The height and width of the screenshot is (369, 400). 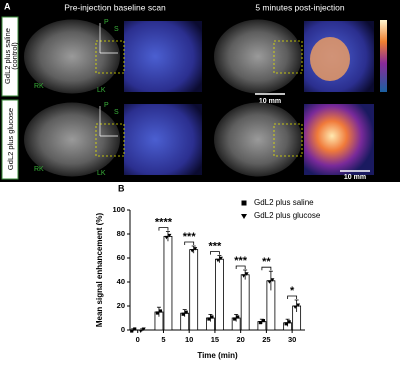 I want to click on y-axis-label: Mean signal enhancement (%), so click(x=99, y=270).